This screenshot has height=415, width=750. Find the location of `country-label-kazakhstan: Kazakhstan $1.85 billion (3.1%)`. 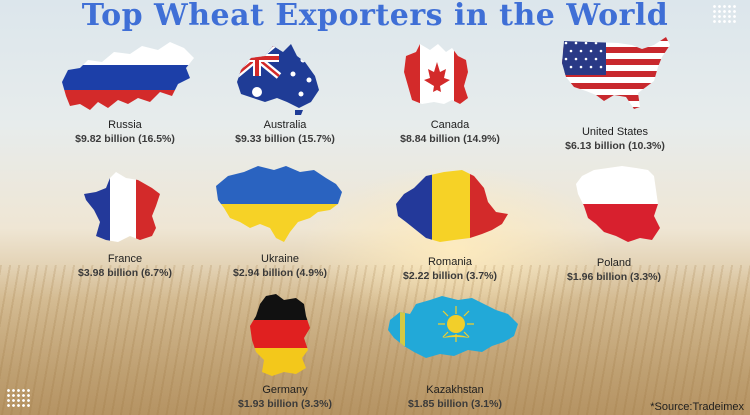

country-label-kazakhstan: Kazakhstan $1.85 billion (3.1%) is located at coordinates (455, 397).